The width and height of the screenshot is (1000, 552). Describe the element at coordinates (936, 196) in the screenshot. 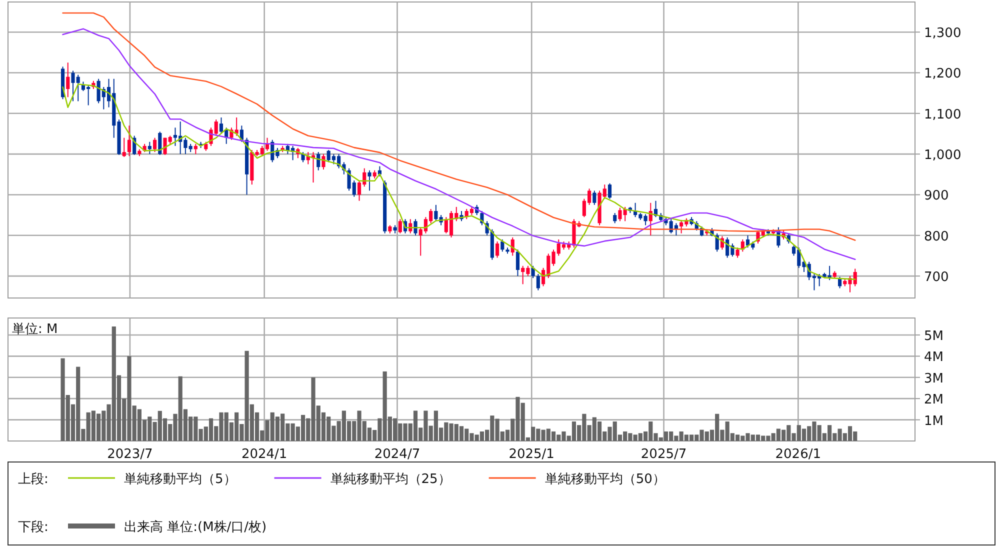

I see `y-tick-label: 900` at that location.